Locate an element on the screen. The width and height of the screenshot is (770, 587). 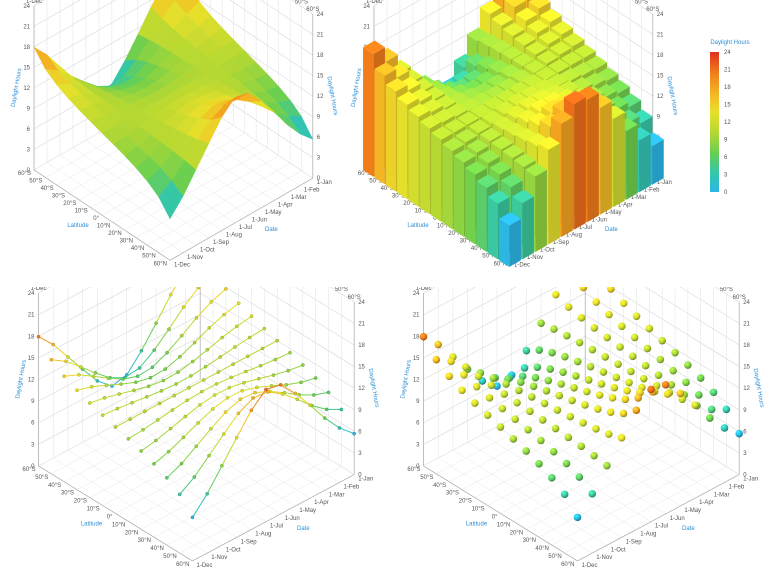
date-tick-label: 1-Mar is located at coordinates (337, 495).